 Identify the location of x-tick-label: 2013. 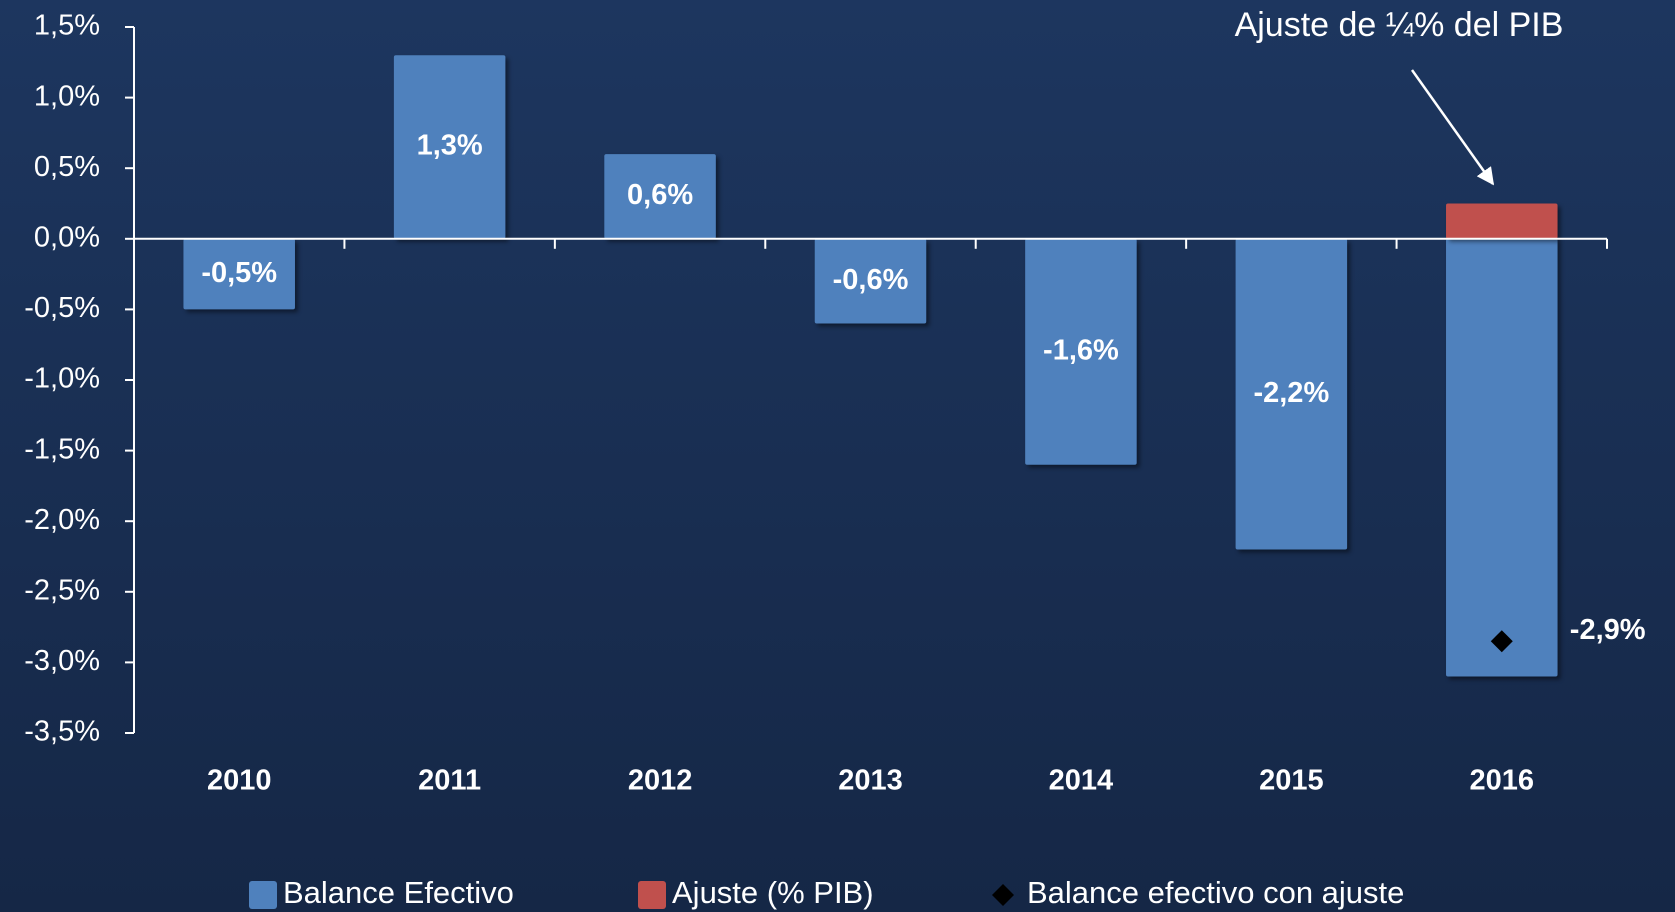
(870, 781).